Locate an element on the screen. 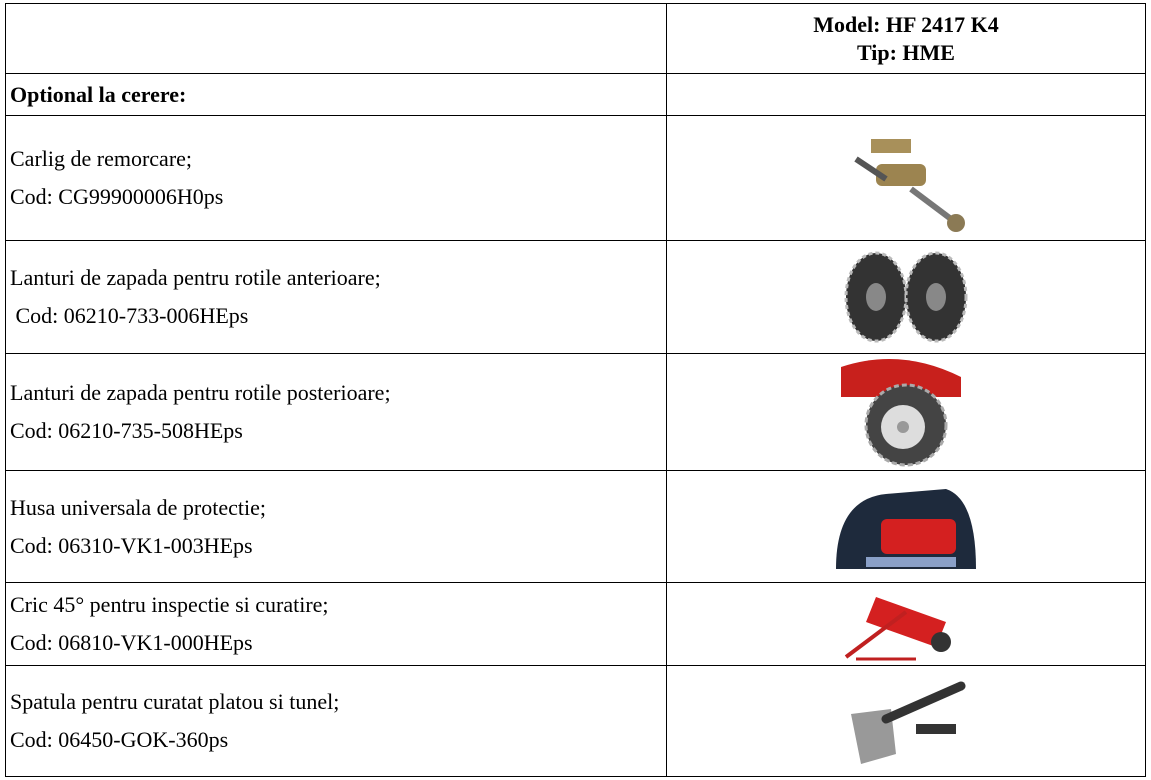 This screenshot has height=780, width=1151. model: Model: HF 2417 K4 is located at coordinates (906, 24).